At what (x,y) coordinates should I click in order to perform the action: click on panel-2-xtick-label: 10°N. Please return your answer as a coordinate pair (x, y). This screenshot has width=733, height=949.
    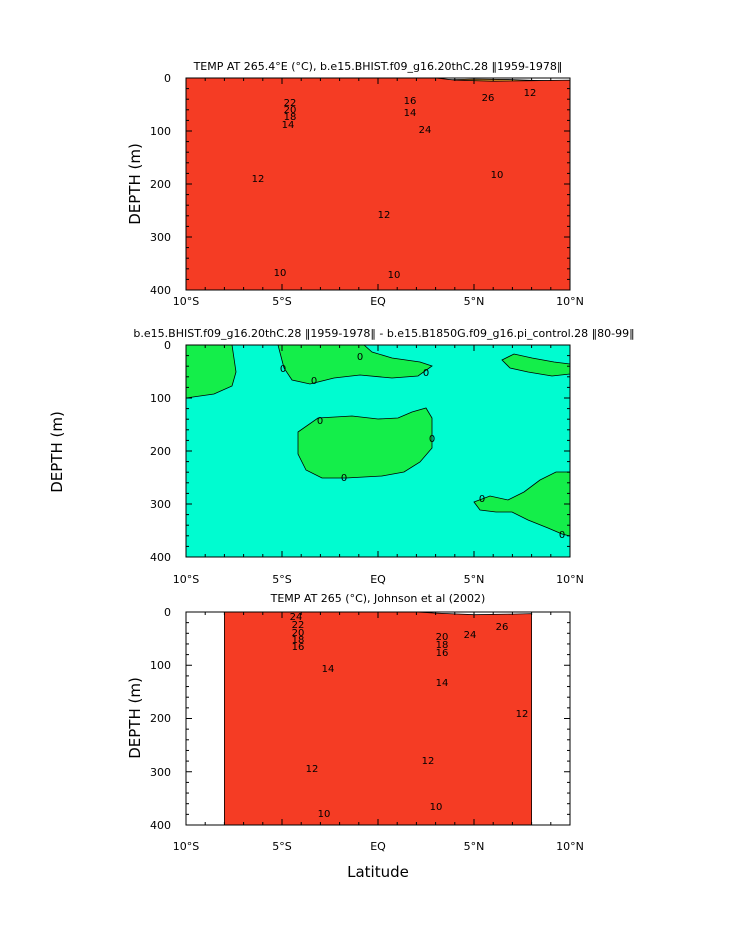
    Looking at the image, I should click on (570, 579).